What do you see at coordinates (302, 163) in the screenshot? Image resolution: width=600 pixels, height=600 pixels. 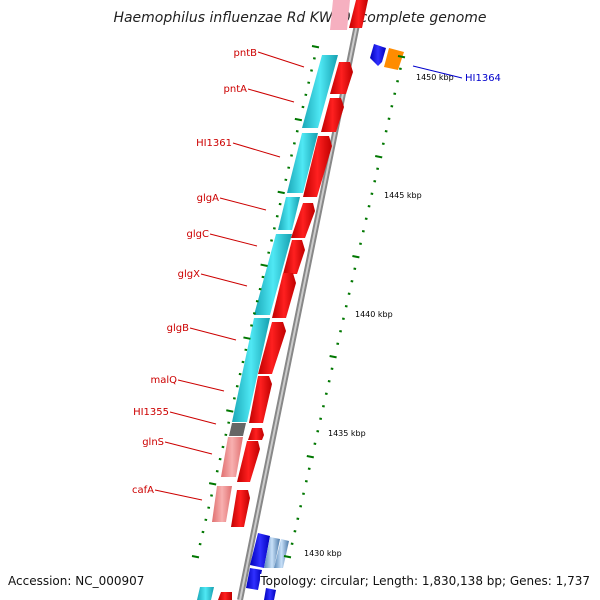 I see `gene-block-HI1361` at bounding box center [302, 163].